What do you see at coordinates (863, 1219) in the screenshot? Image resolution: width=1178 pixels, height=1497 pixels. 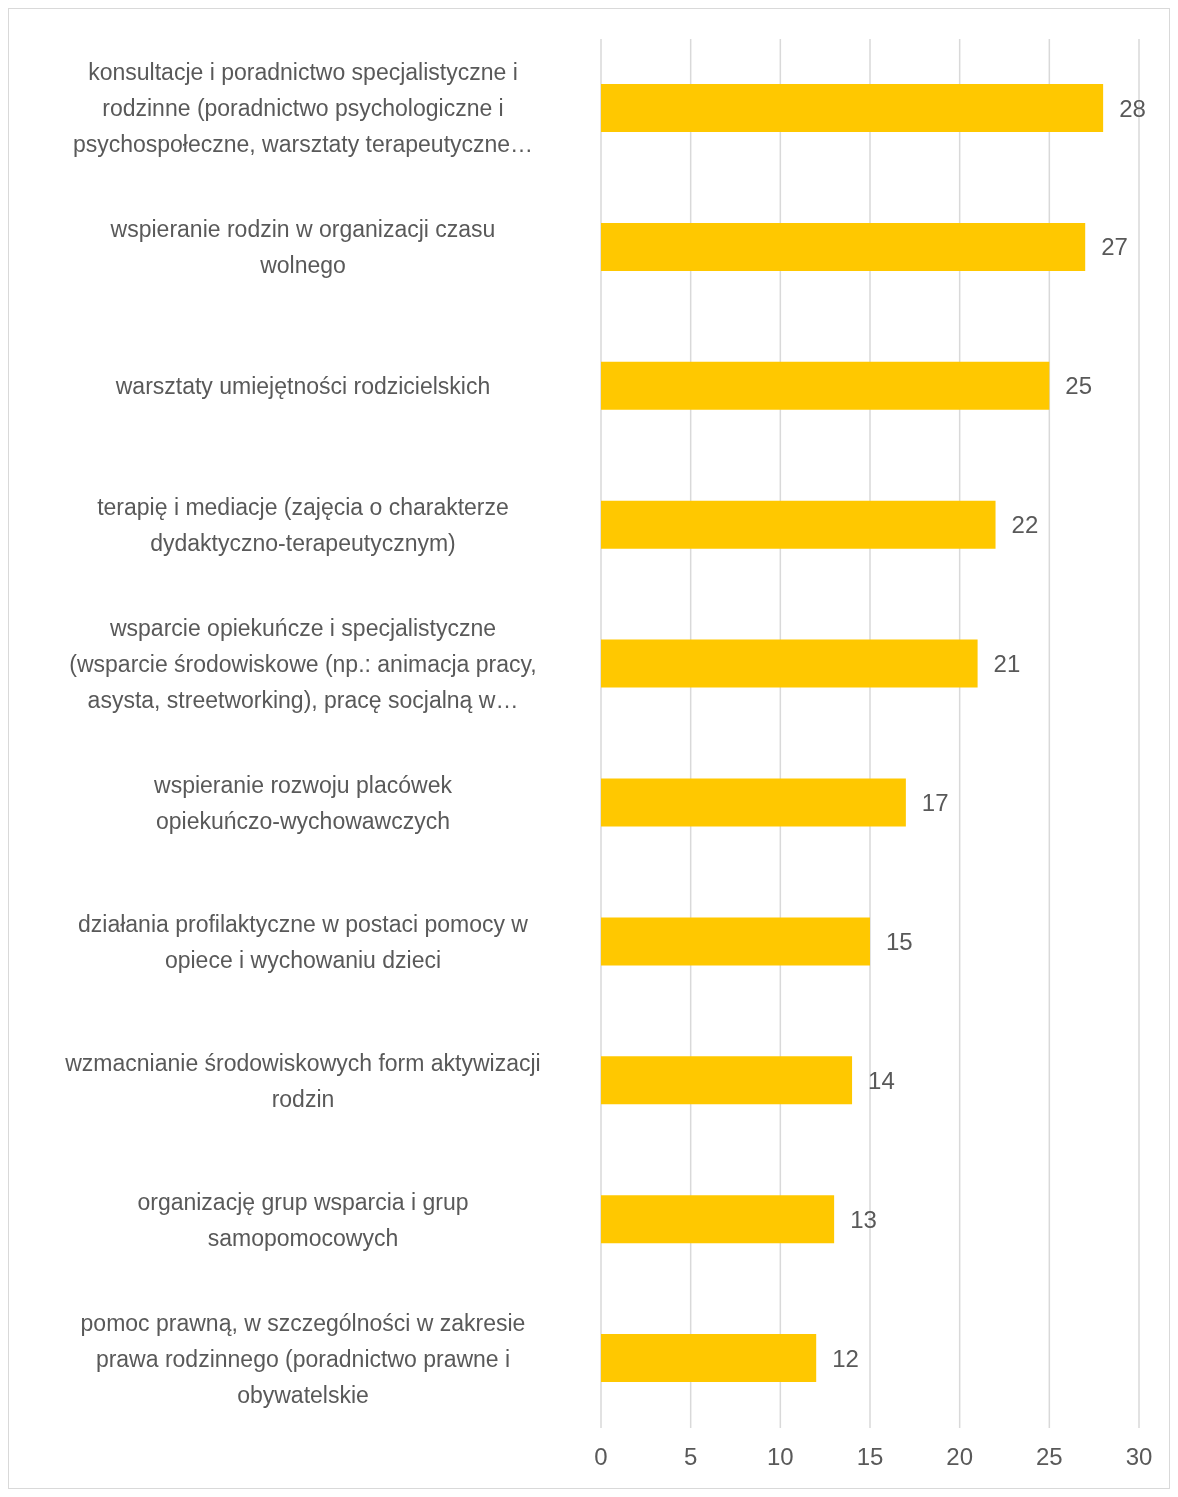 I see `data-label: 13` at bounding box center [863, 1219].